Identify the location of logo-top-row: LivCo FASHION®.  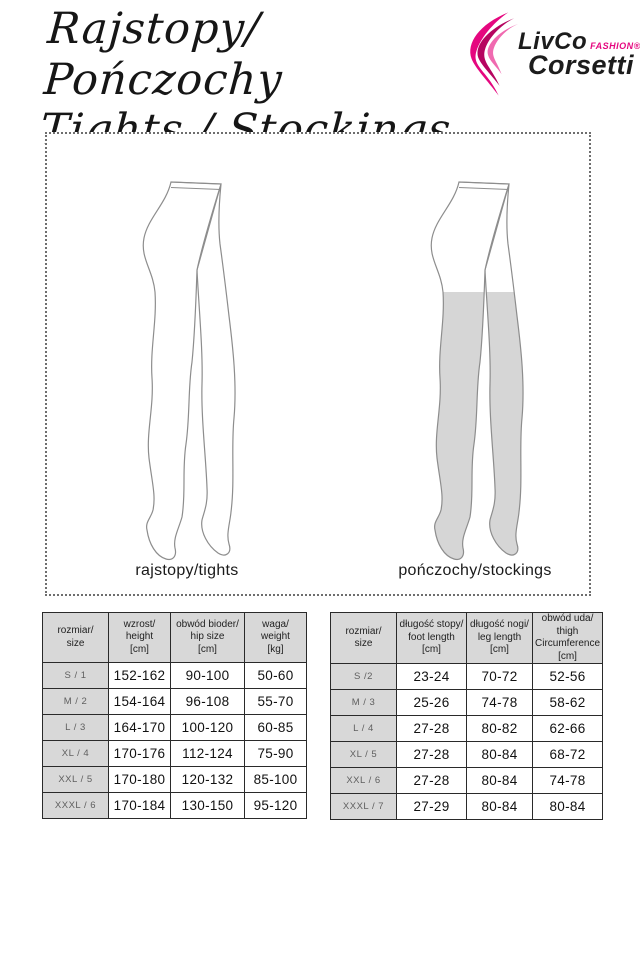
(579, 42).